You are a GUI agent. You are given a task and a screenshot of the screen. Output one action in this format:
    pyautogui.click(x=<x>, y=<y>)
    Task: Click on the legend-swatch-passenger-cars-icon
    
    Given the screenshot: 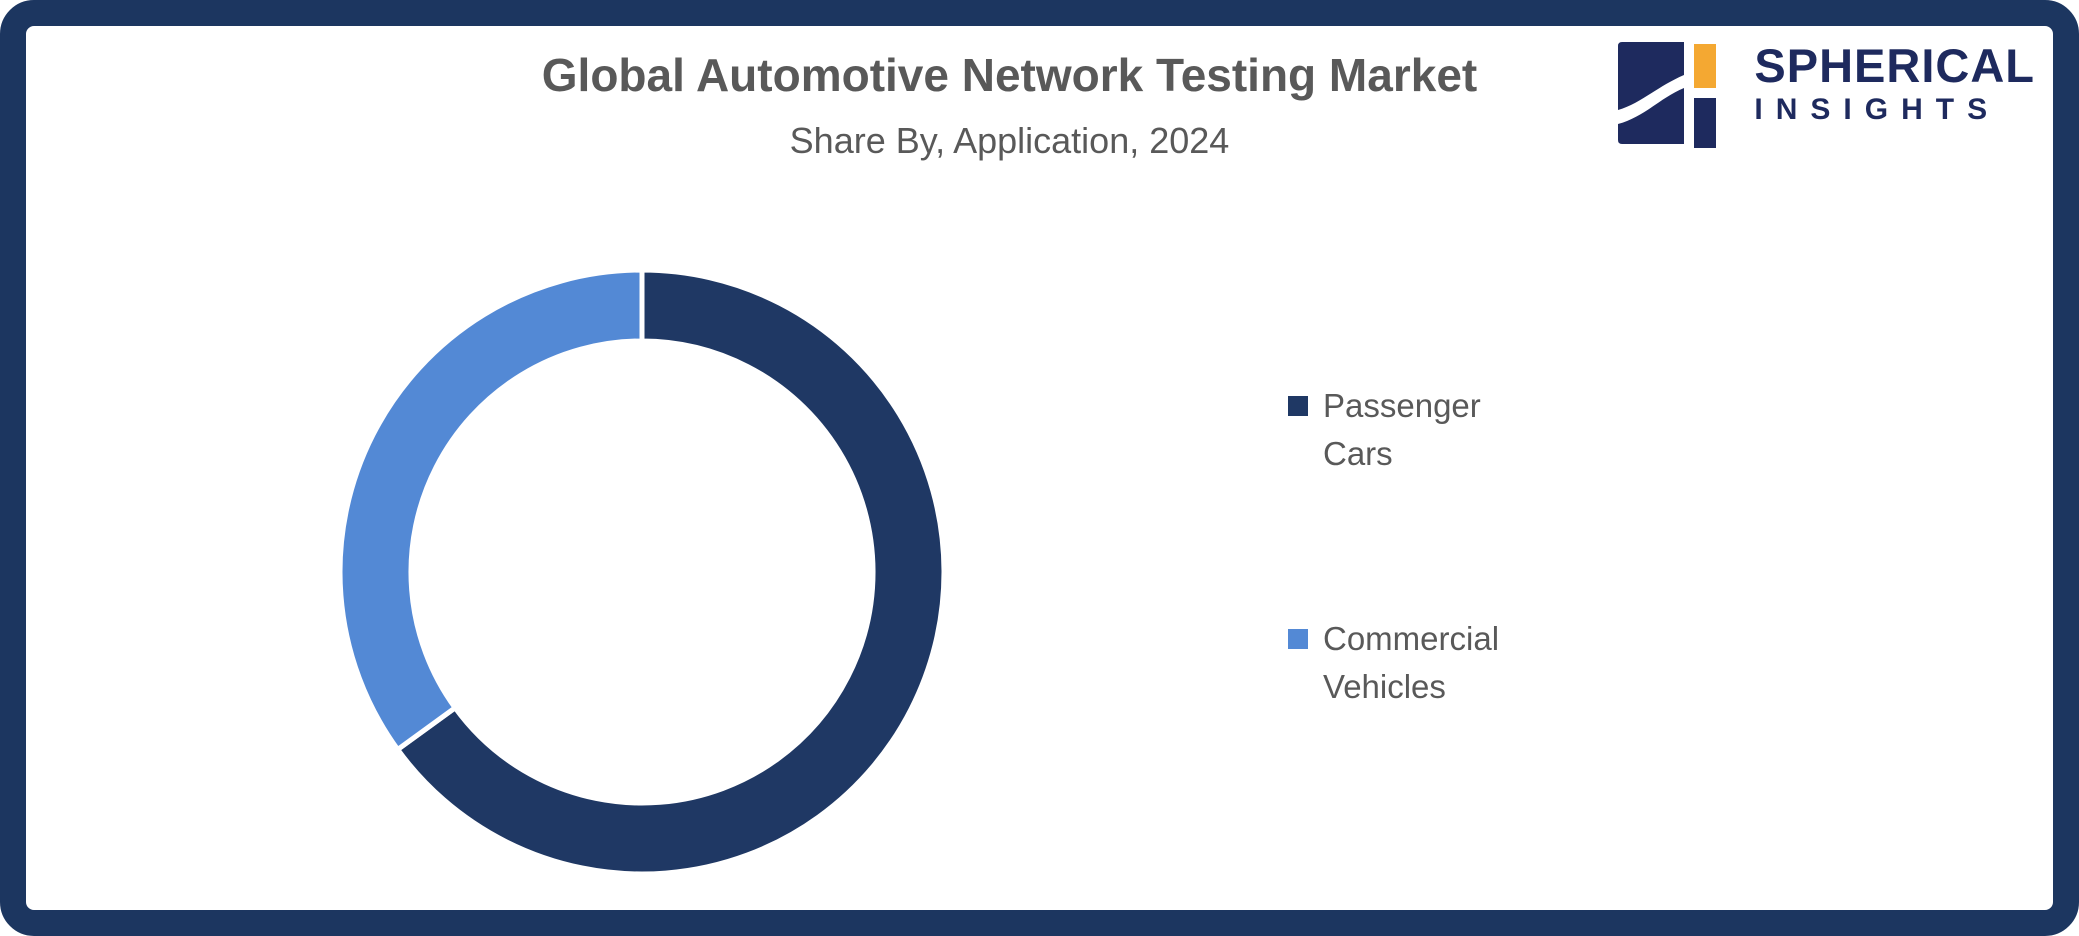 What is the action you would take?
    pyautogui.click(x=1298, y=406)
    